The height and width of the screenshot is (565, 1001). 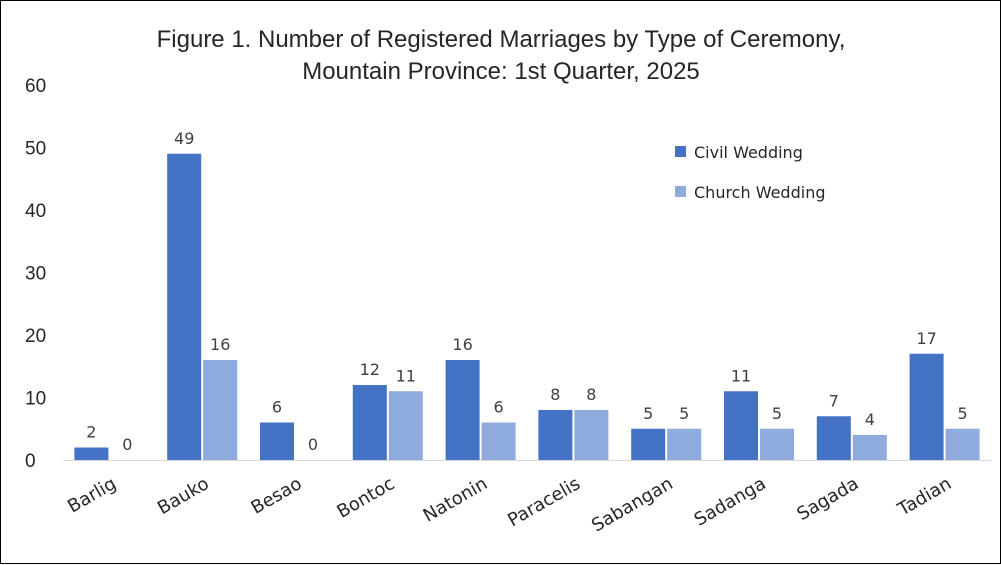 I want to click on bar-civil-wedding-tadian, so click(x=926, y=406).